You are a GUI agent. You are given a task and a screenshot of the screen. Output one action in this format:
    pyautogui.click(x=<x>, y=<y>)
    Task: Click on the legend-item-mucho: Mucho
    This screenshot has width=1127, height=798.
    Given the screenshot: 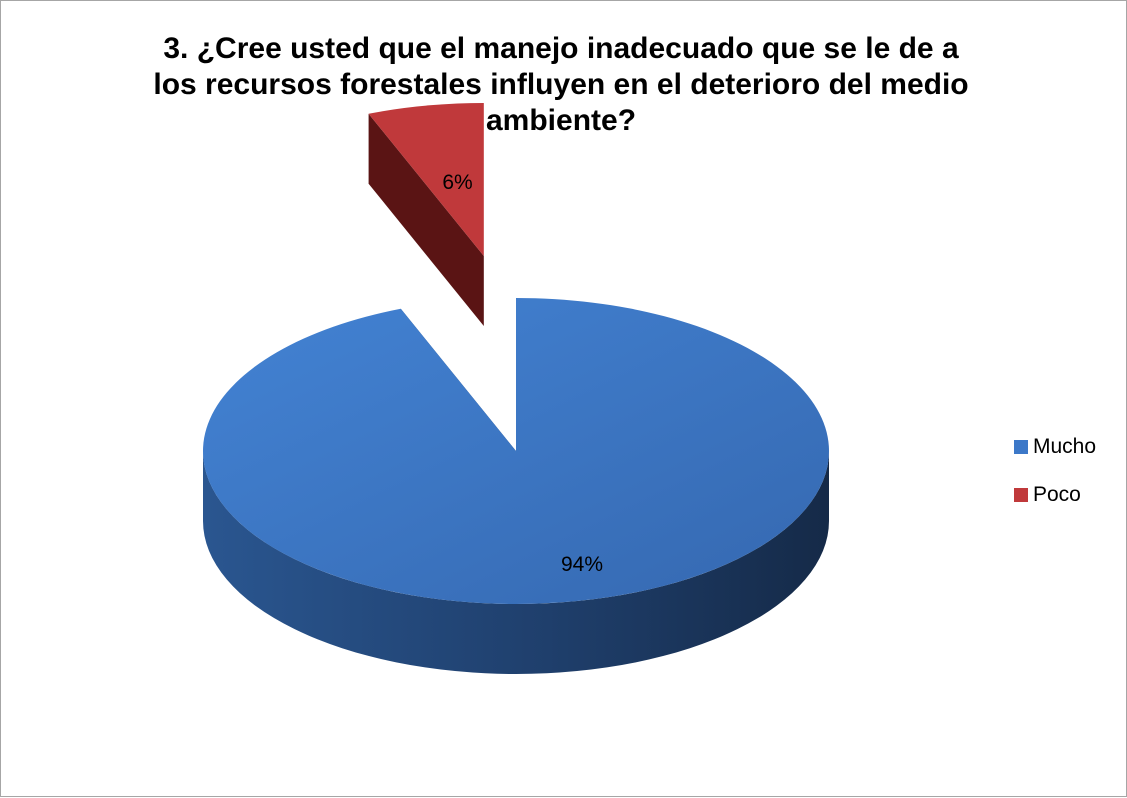 What is the action you would take?
    pyautogui.click(x=1055, y=447)
    